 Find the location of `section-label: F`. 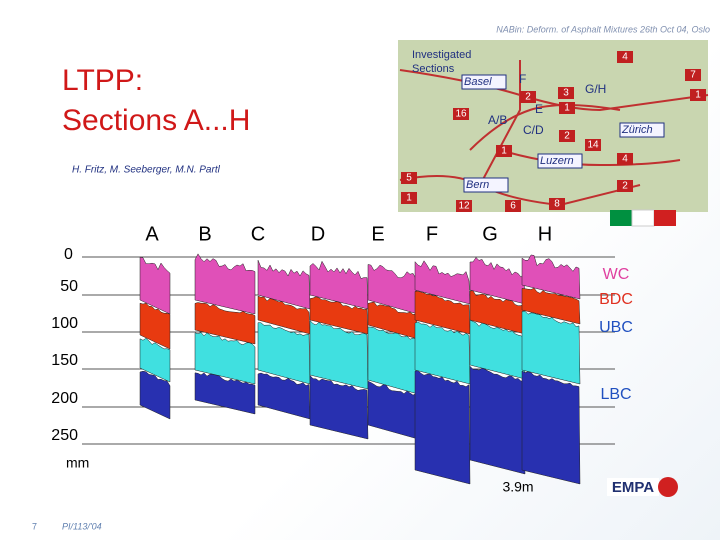

section-label: F is located at coordinates (432, 234).